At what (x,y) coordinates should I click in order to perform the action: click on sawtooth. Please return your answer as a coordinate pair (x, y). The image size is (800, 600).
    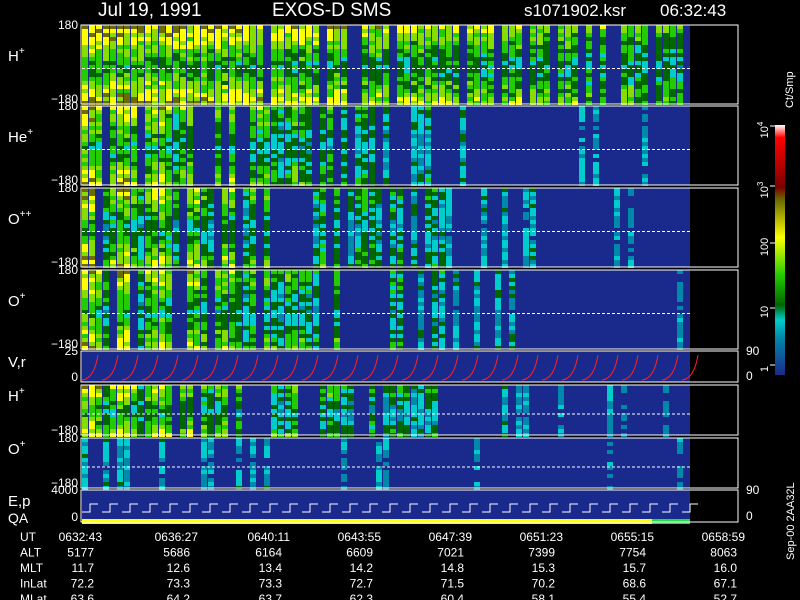
    Looking at the image, I should click on (390, 367).